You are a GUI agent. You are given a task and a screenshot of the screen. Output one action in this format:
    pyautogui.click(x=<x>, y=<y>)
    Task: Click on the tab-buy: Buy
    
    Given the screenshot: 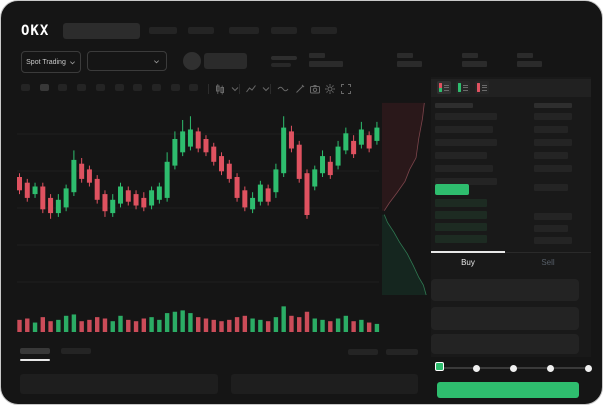 What is the action you would take?
    pyautogui.click(x=468, y=262)
    